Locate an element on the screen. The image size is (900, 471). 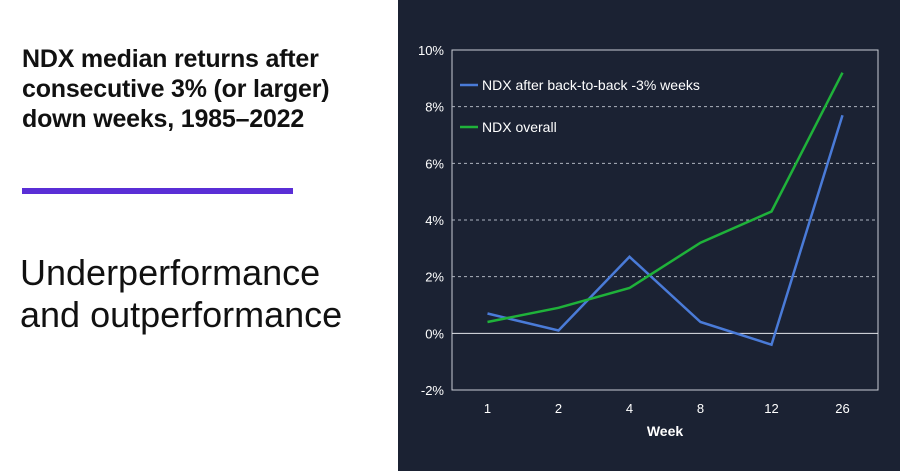
y-tick-label: 2% is located at coordinates (434, 277).